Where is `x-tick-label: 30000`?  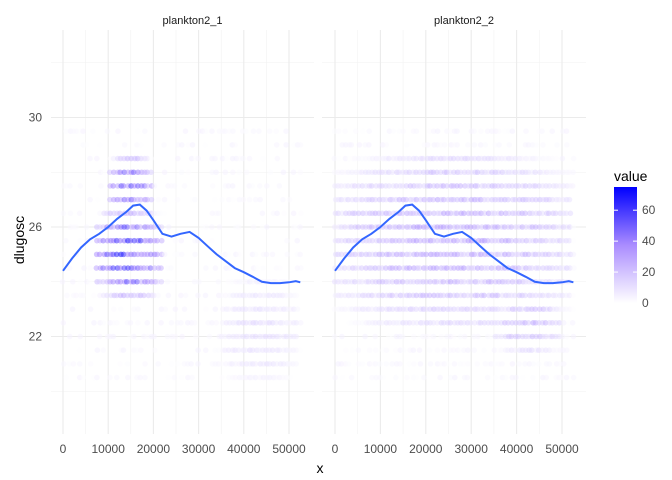
x-tick-label: 30000 is located at coordinates (199, 449).